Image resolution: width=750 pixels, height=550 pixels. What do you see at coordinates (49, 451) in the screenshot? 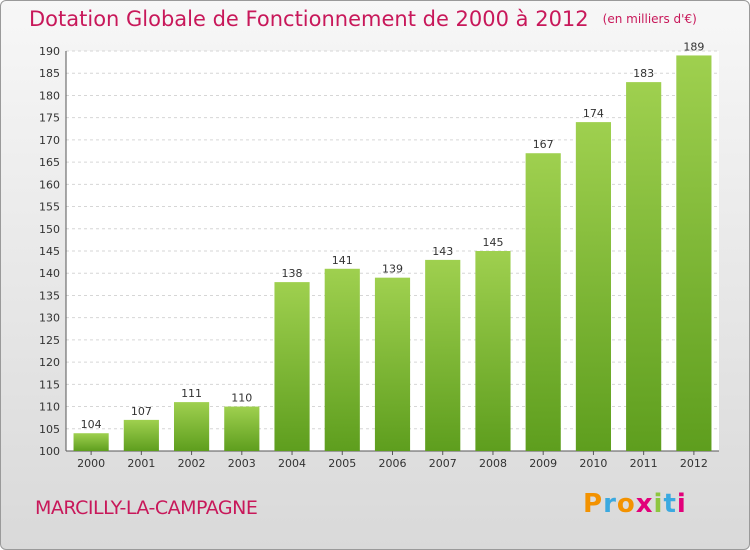
I see `y-tick-label: 100` at bounding box center [49, 451].